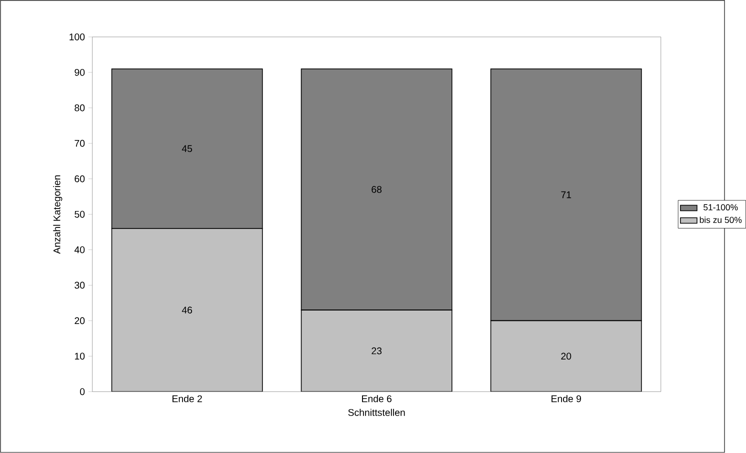 This screenshot has height=453, width=746. What do you see at coordinates (79, 178) in the screenshot?
I see `y-tick-label: 60` at bounding box center [79, 178].